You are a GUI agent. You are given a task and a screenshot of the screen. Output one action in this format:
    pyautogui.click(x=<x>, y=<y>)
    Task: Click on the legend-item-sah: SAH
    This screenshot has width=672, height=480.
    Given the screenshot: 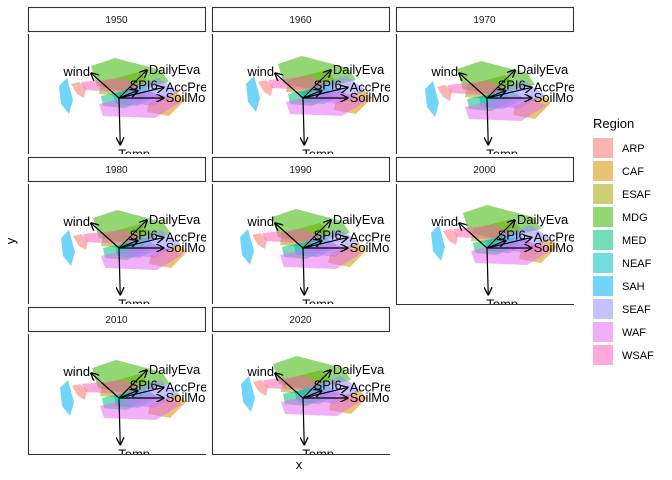 What is the action you would take?
    pyautogui.click(x=619, y=286)
    